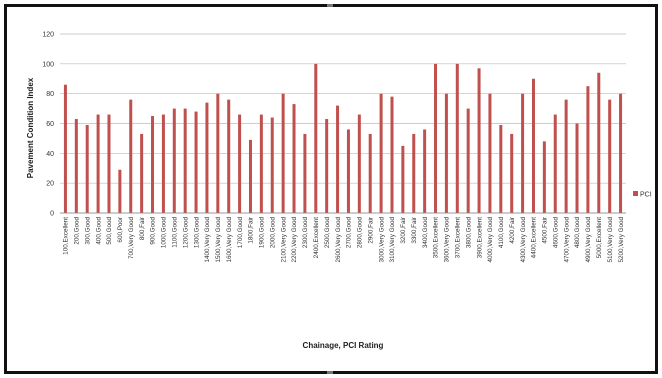 This screenshot has height=378, width=662. What do you see at coordinates (343, 345) in the screenshot?
I see `x-axis-label: Chainage, PCI Rating` at bounding box center [343, 345].